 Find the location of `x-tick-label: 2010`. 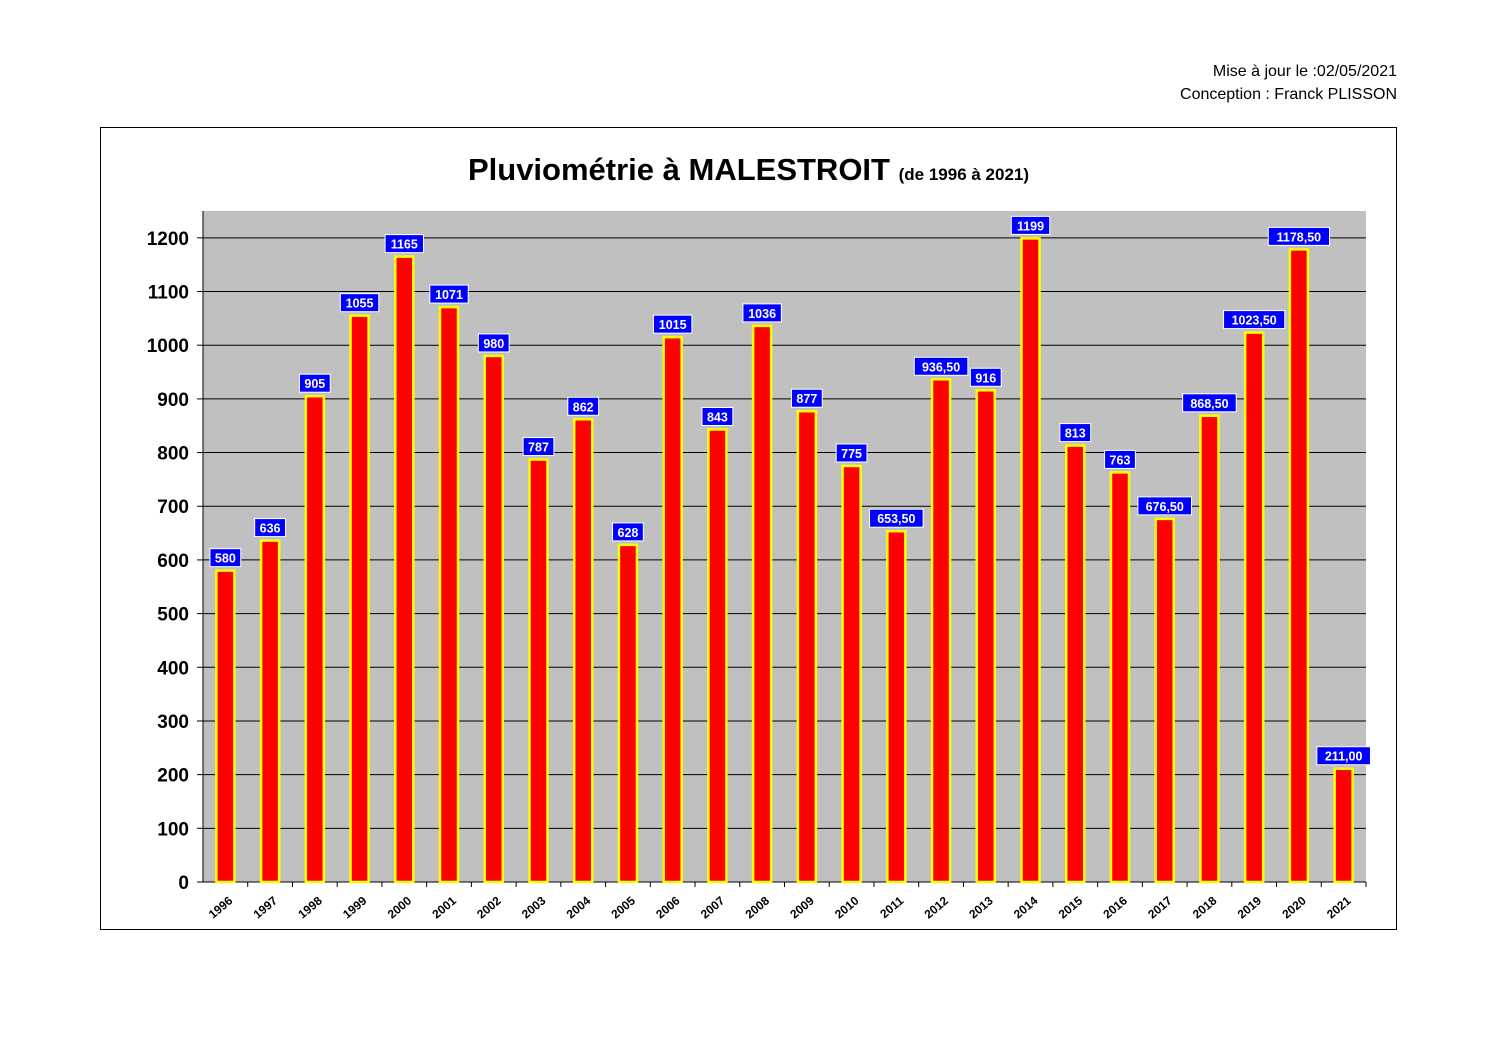

x-tick-label: 2010 is located at coordinates (847, 907).